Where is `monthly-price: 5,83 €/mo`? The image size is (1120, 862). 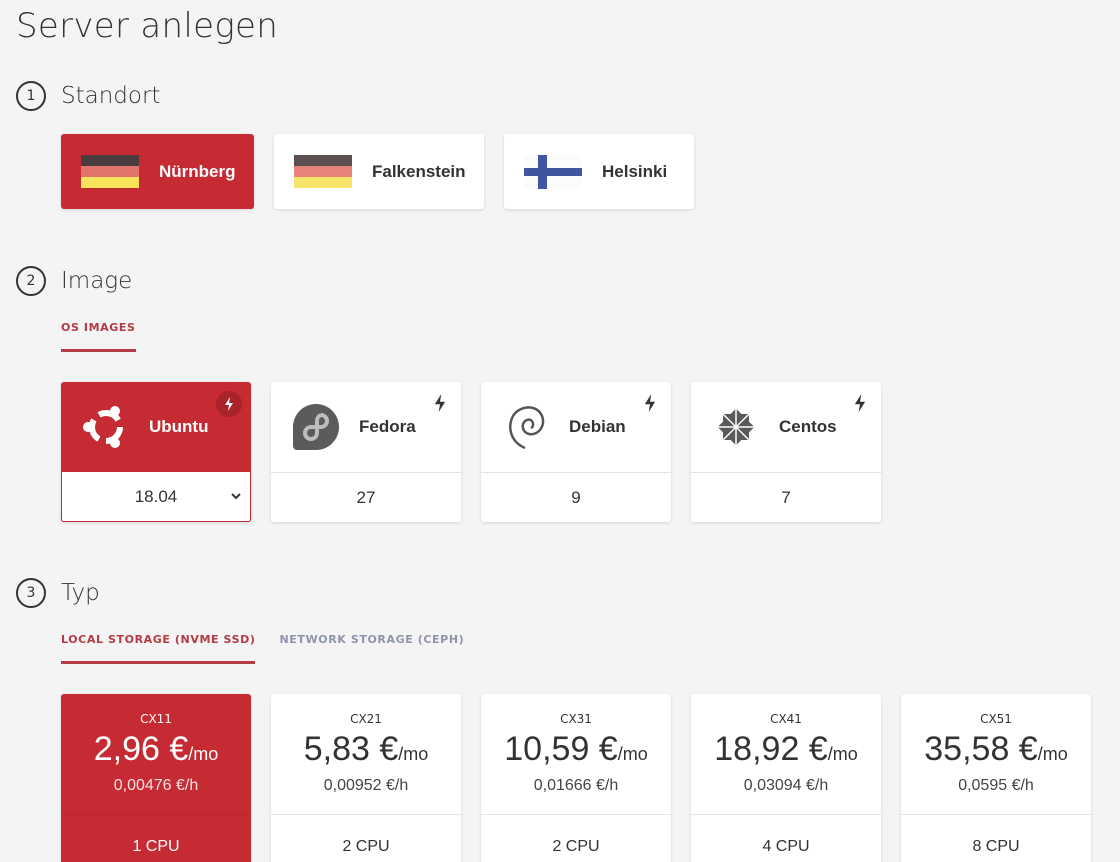 monthly-price: 5,83 €/mo is located at coordinates (366, 751).